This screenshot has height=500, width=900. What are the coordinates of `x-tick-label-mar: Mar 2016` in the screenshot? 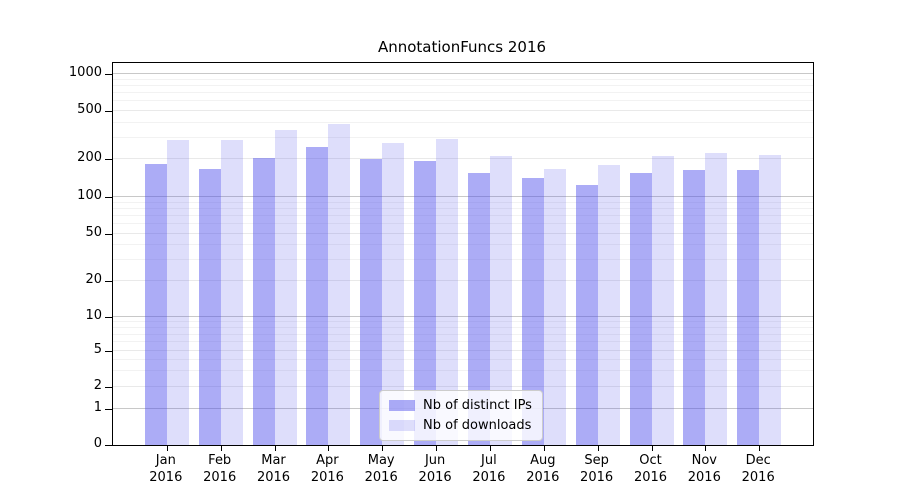 It's located at (273, 469).